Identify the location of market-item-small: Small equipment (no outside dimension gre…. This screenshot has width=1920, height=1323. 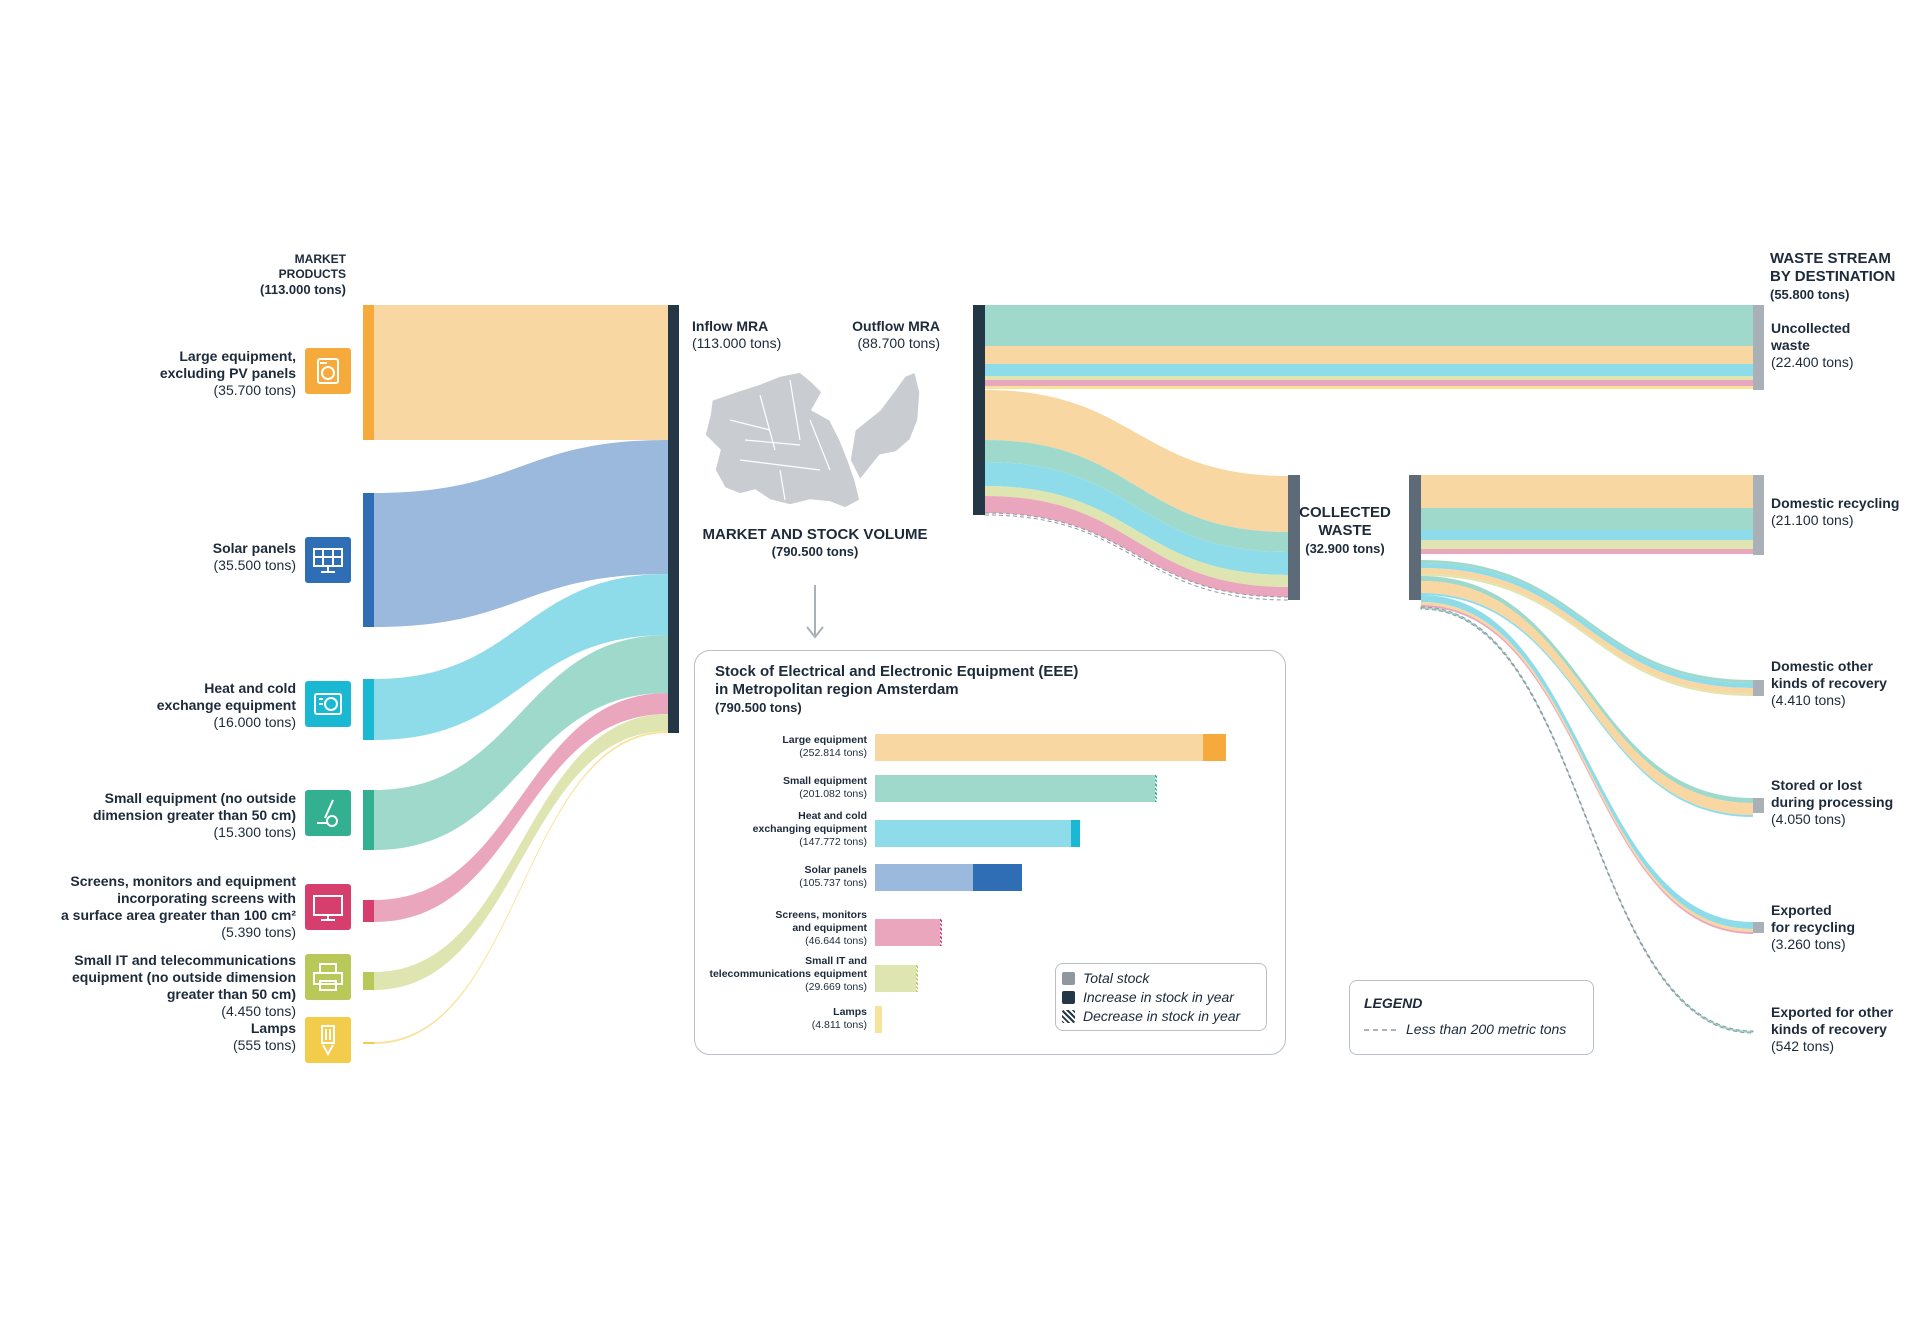
(158, 815).